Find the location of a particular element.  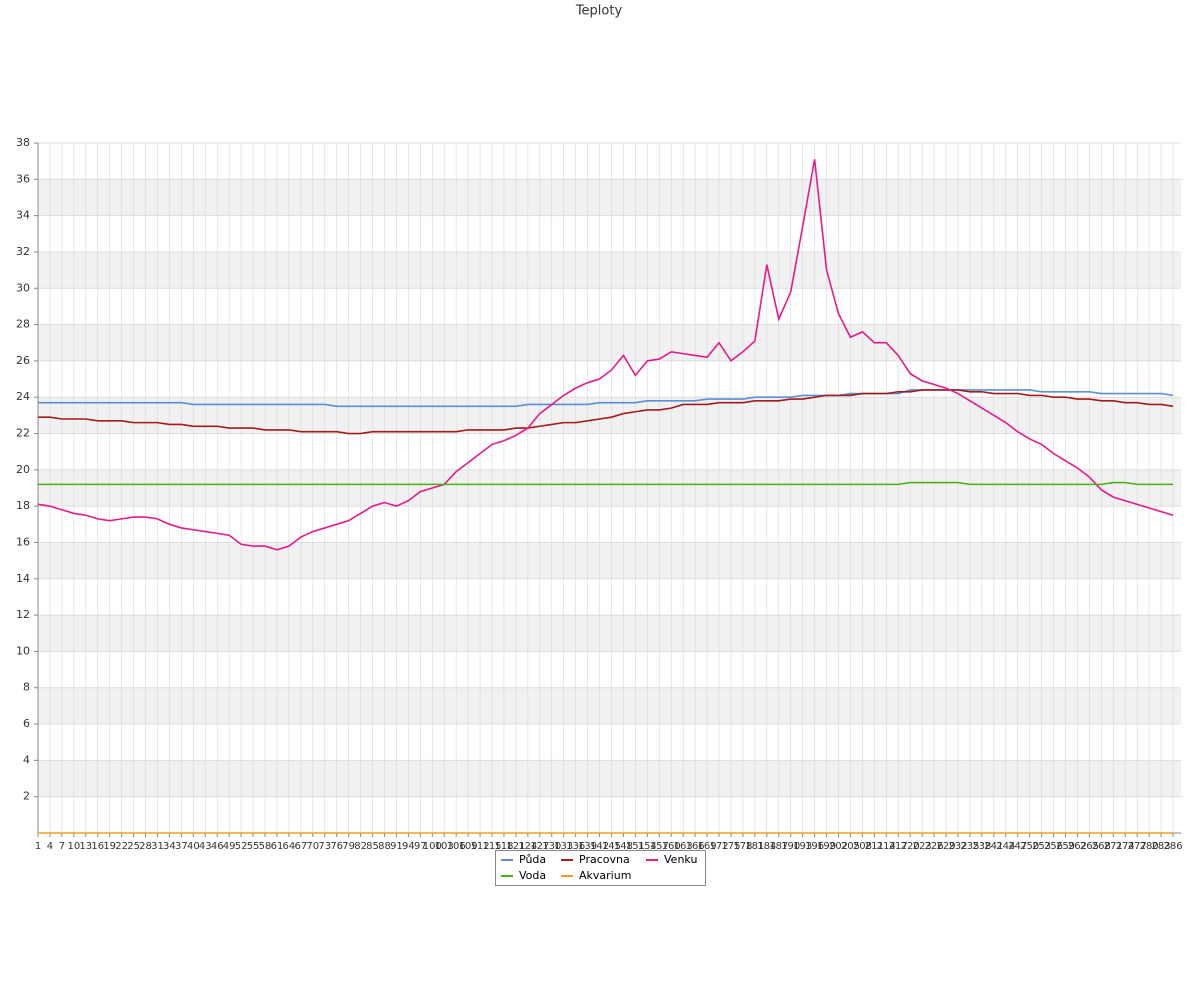

legend-item: Akvarium is located at coordinates (596, 876).